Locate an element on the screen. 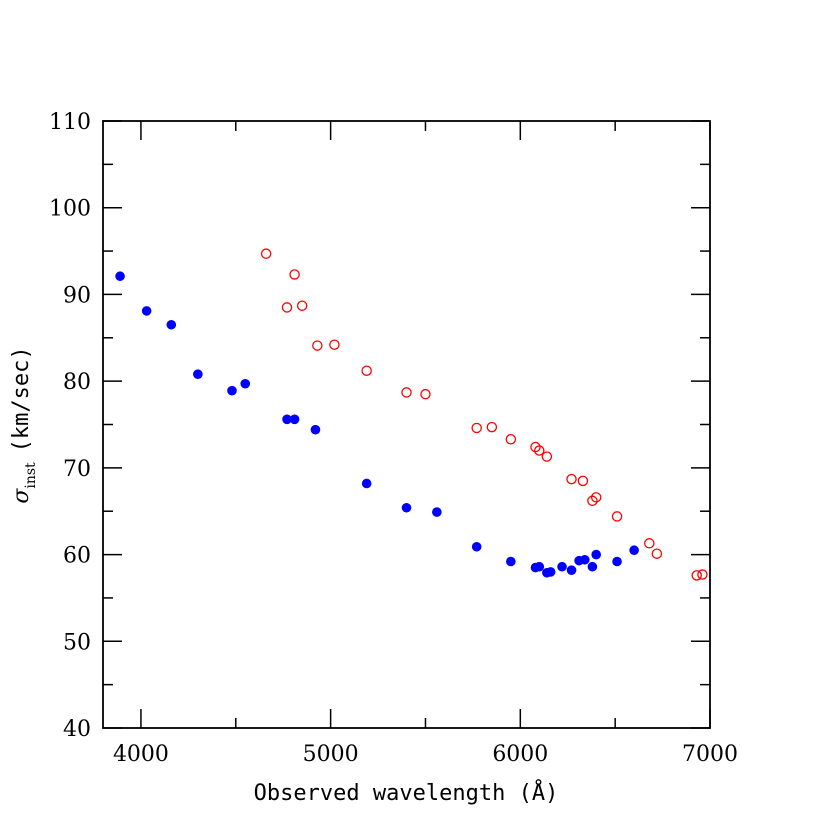 This screenshot has height=830, width=830. y-tick-label: 50 is located at coordinates (77, 642).